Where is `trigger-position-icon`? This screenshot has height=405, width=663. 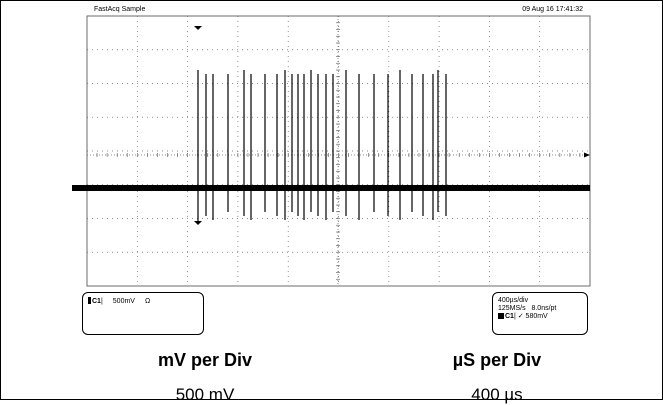
trigger-position-icon is located at coordinates (198, 28).